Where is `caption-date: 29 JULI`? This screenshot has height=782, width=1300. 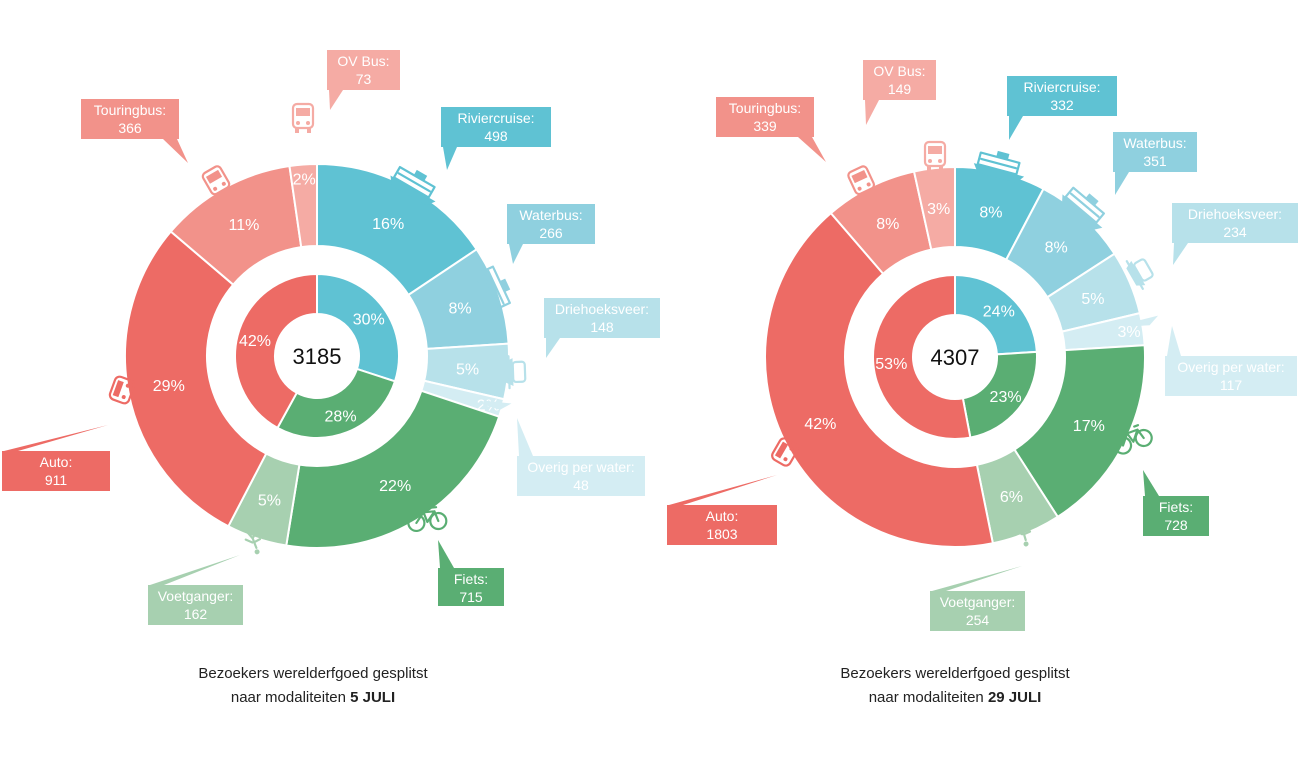
caption-date: 29 JULI is located at coordinates (1014, 697).